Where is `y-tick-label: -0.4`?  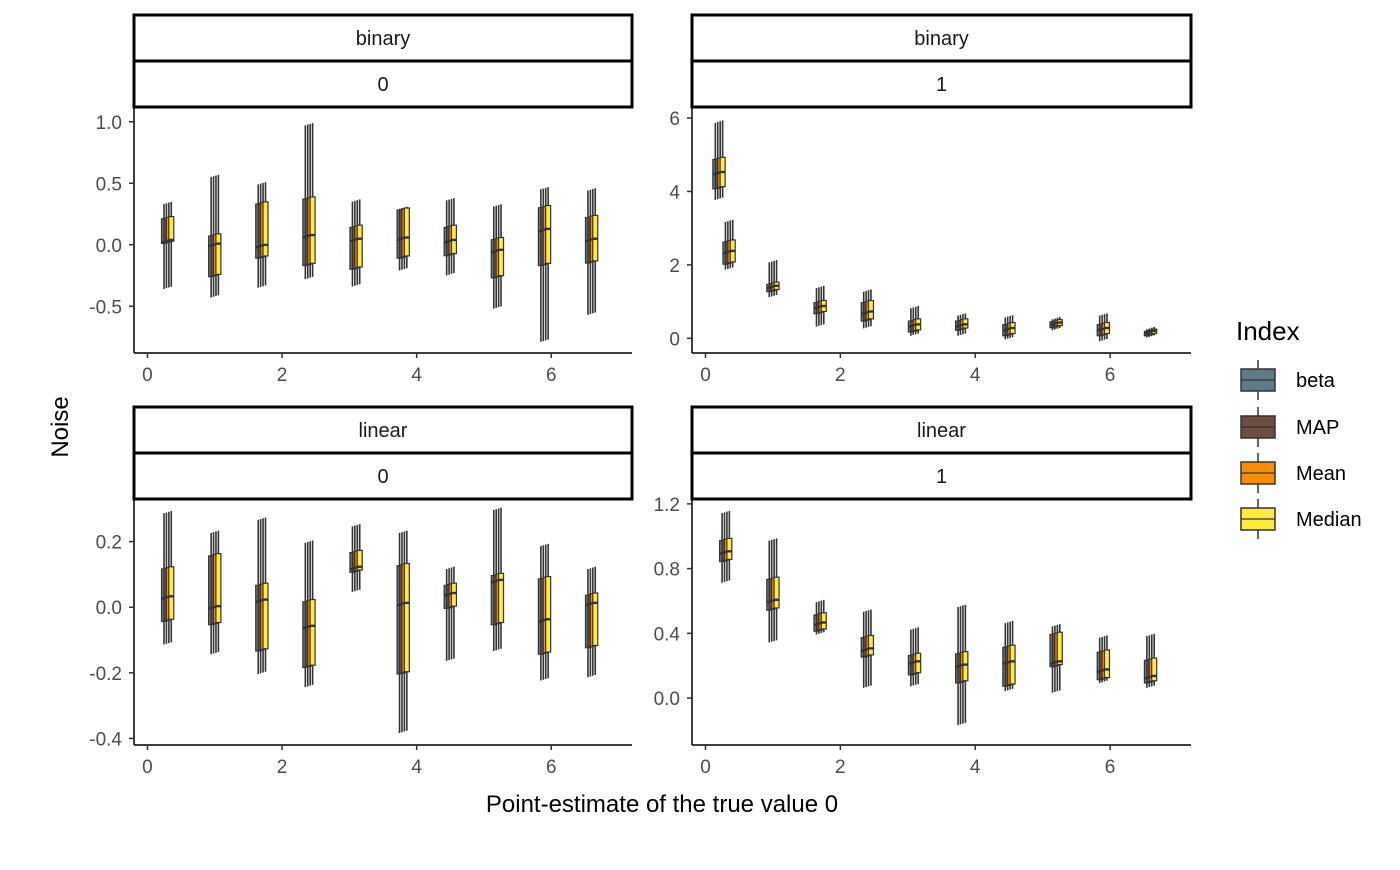
y-tick-label: -0.4 is located at coordinates (105, 739).